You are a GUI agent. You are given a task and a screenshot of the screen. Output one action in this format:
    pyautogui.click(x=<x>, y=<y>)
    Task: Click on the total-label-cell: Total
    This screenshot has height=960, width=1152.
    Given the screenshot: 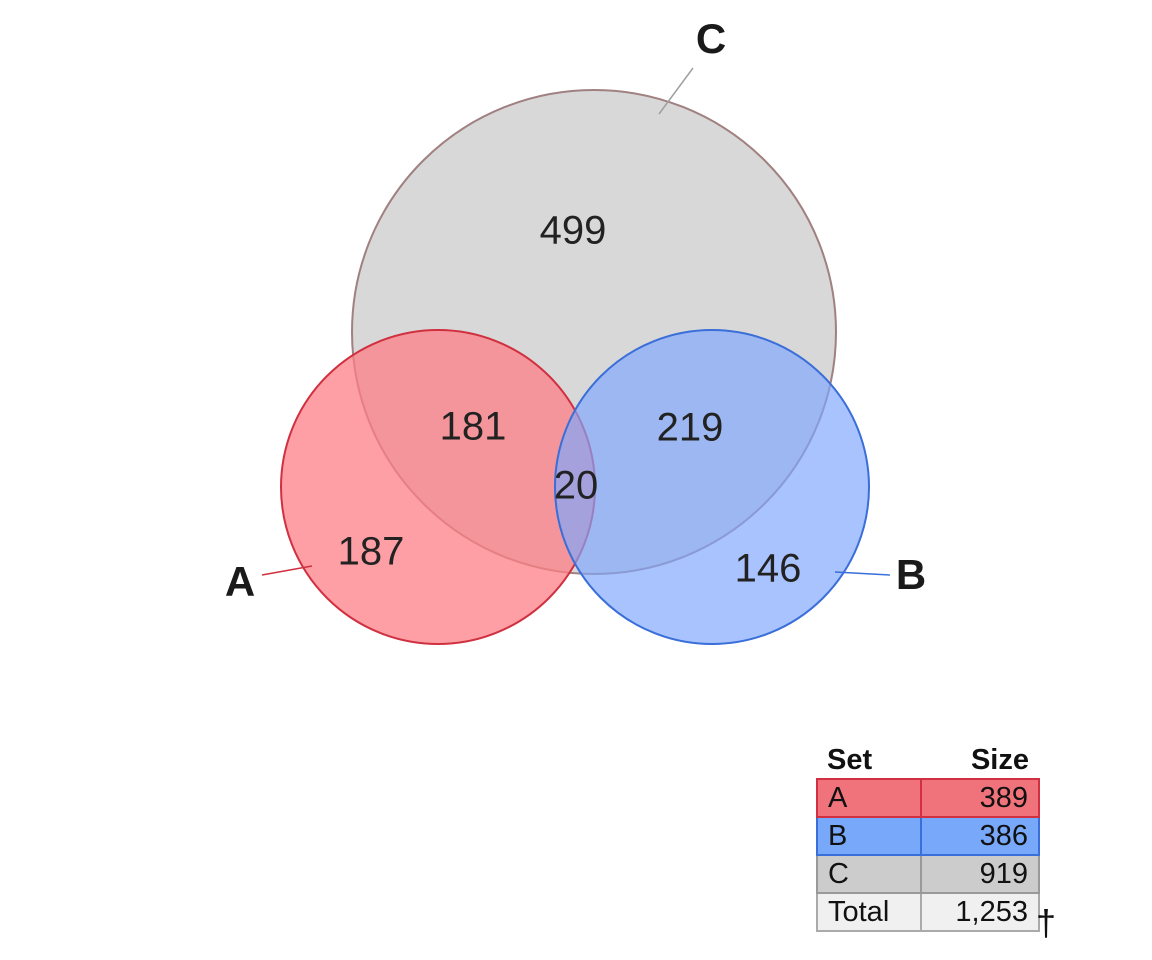 What is the action you would take?
    pyautogui.click(x=869, y=912)
    